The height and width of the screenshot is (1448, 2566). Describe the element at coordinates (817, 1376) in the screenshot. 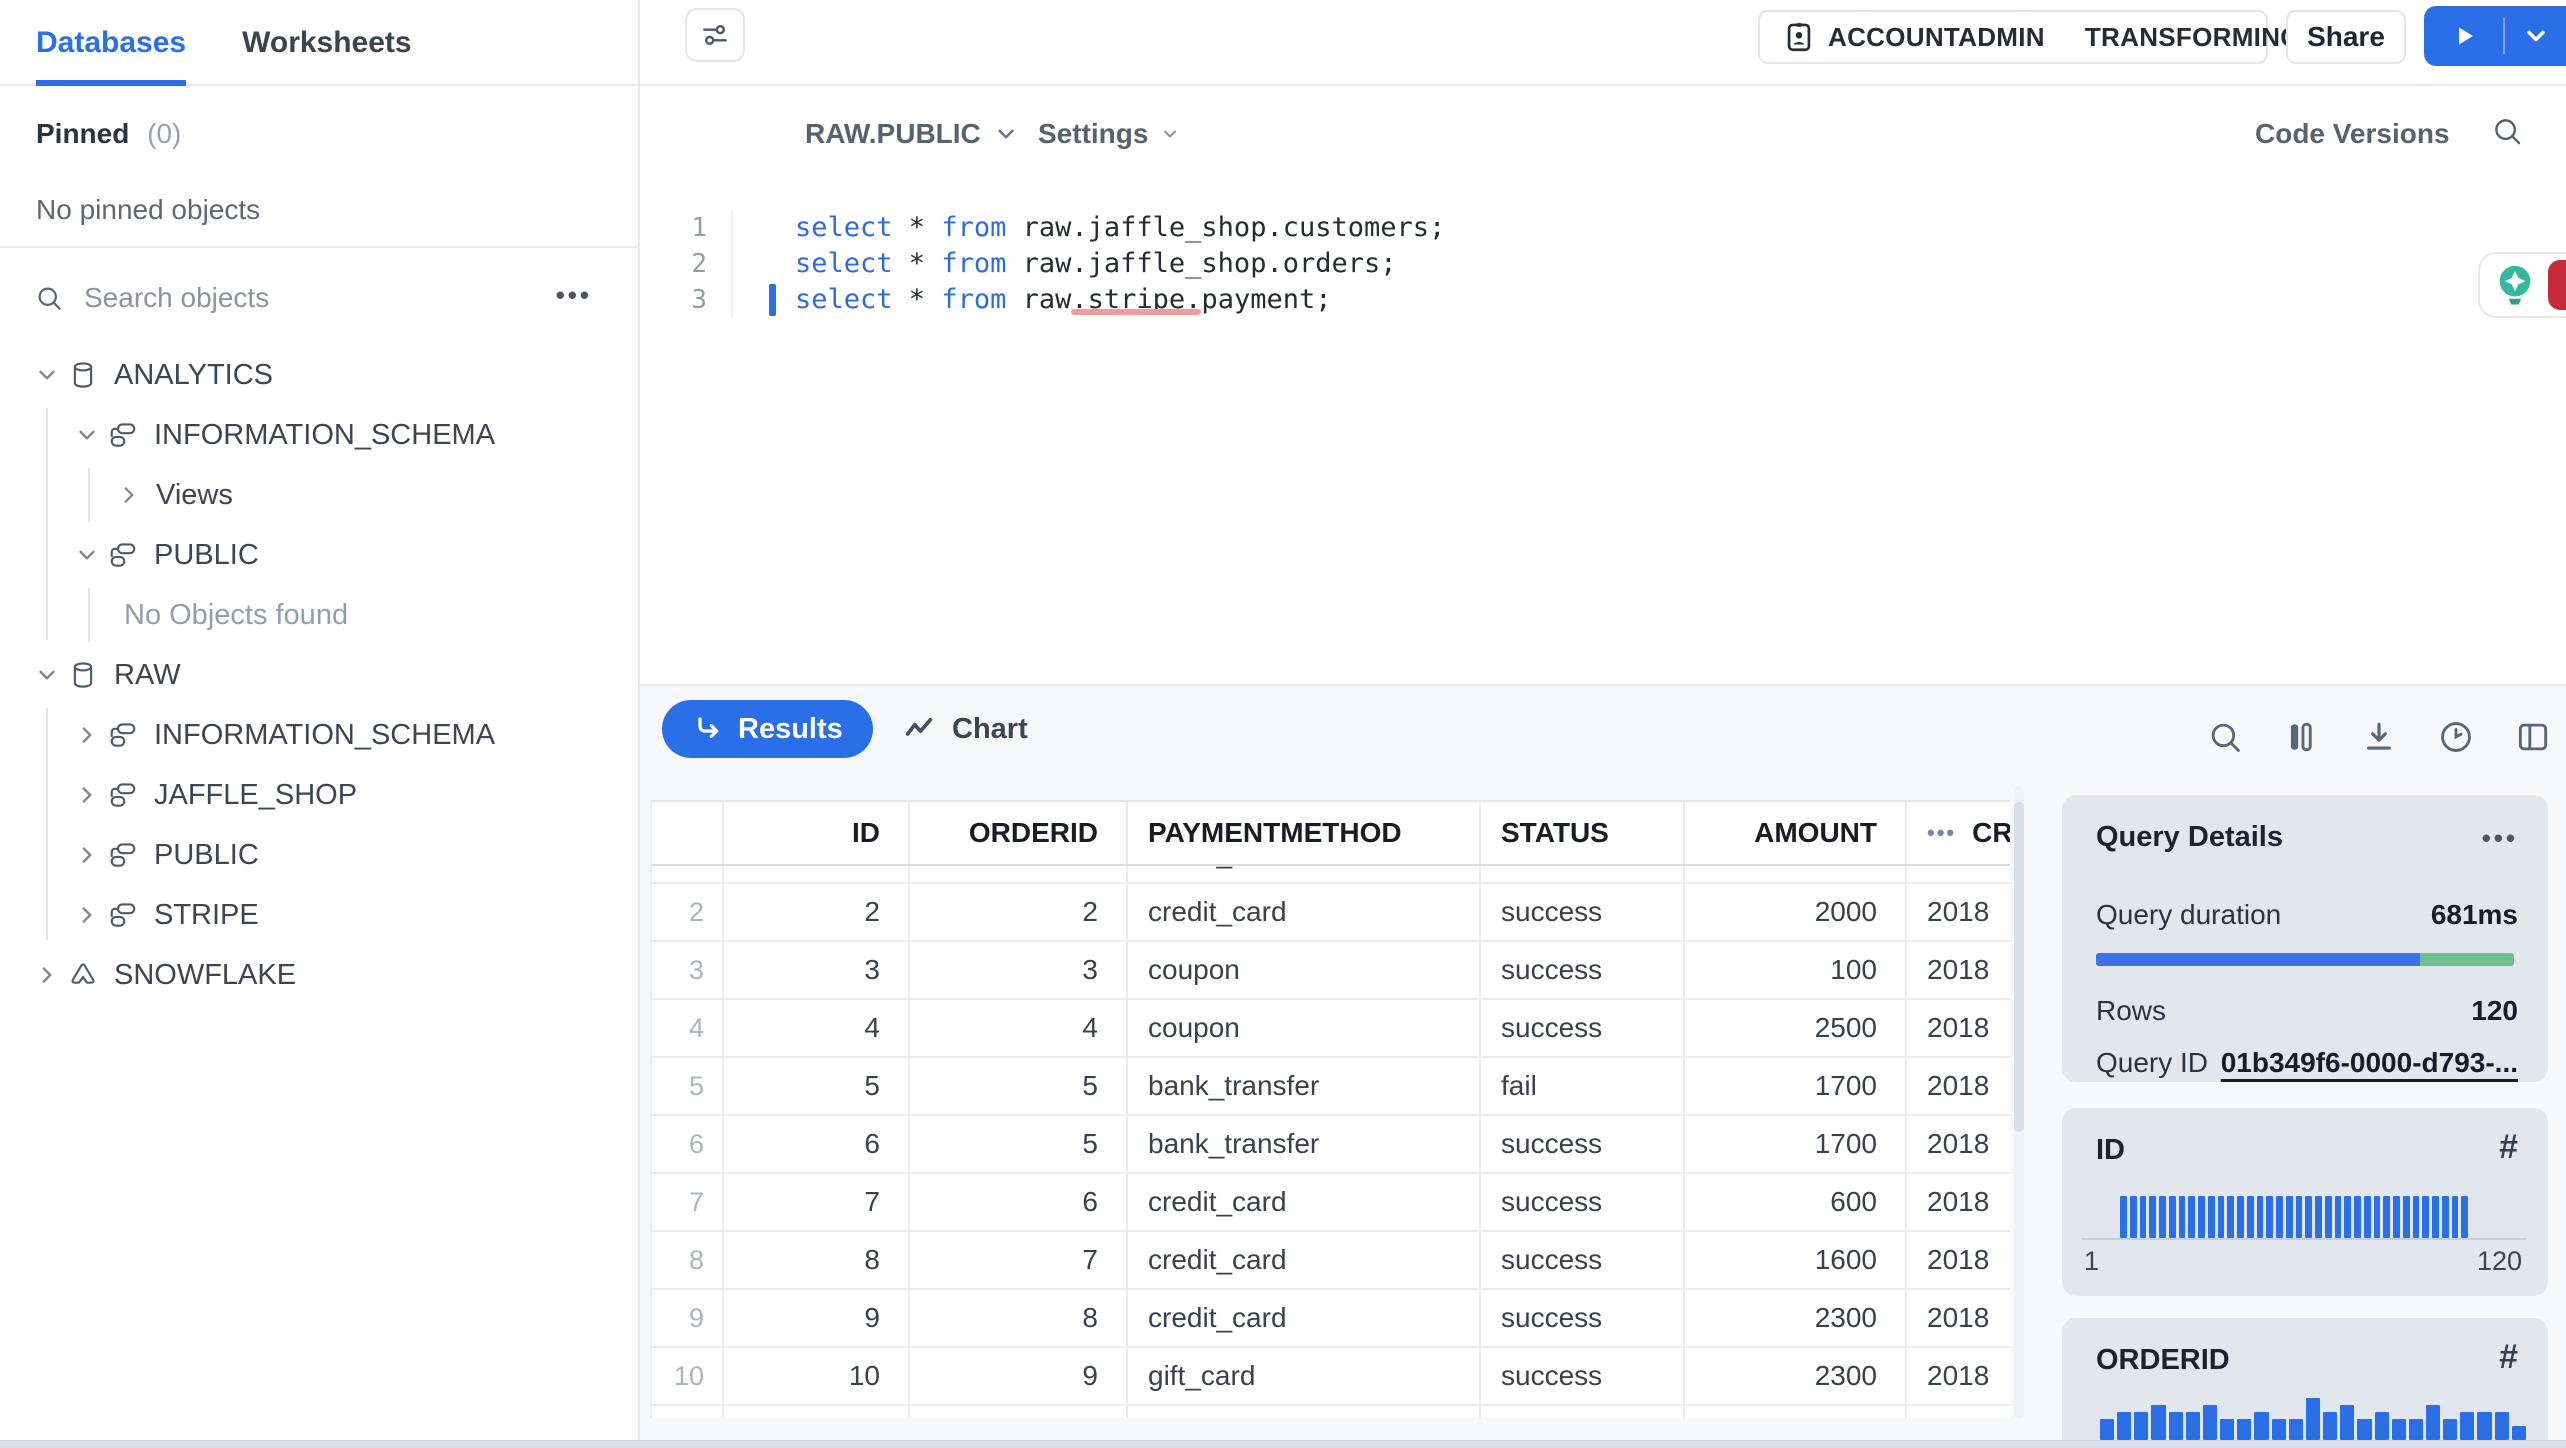

I see `grid-cell: 10` at that location.